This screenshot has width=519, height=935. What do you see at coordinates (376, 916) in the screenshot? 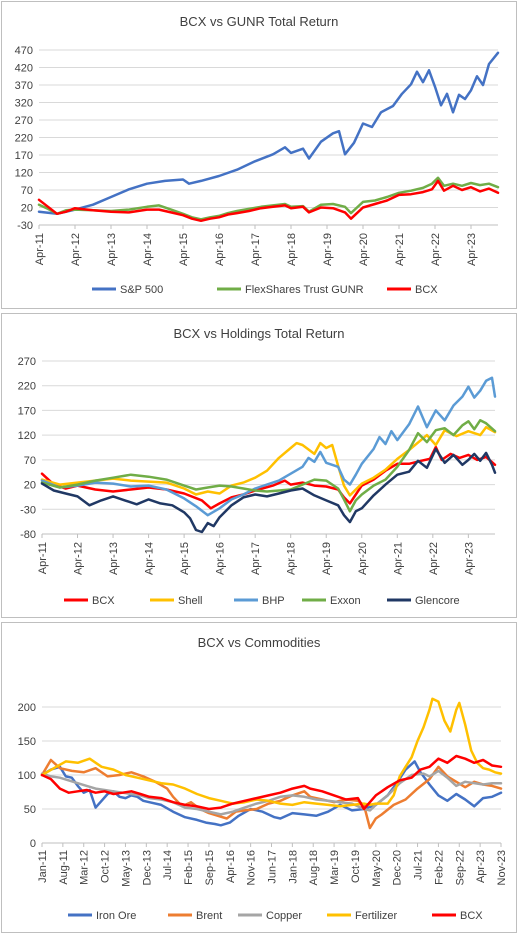
I see `legend-label-fertilizer: Fertilizer` at bounding box center [376, 916].